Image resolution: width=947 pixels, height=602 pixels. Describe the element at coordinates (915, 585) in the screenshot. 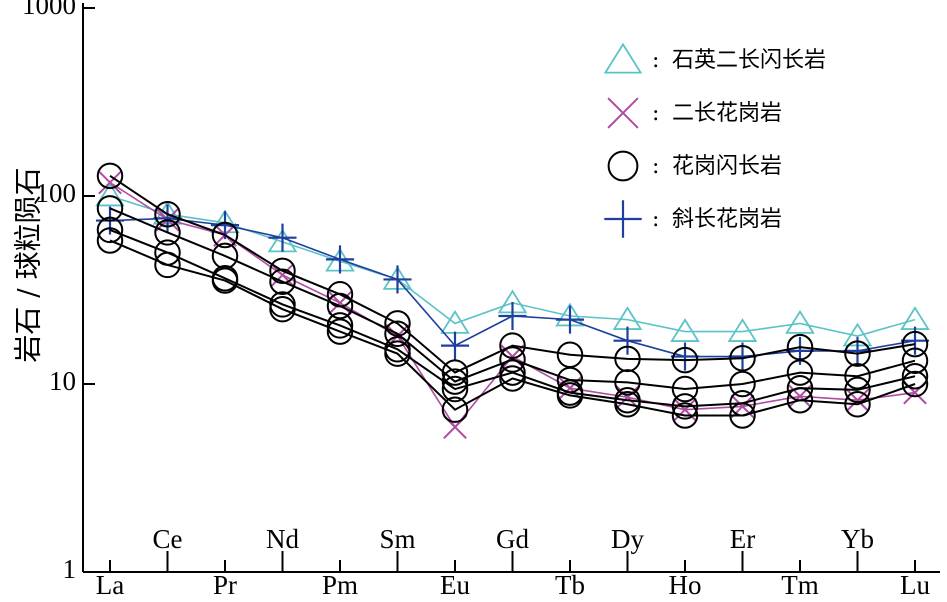

I see `x-tick-label: Lu` at that location.